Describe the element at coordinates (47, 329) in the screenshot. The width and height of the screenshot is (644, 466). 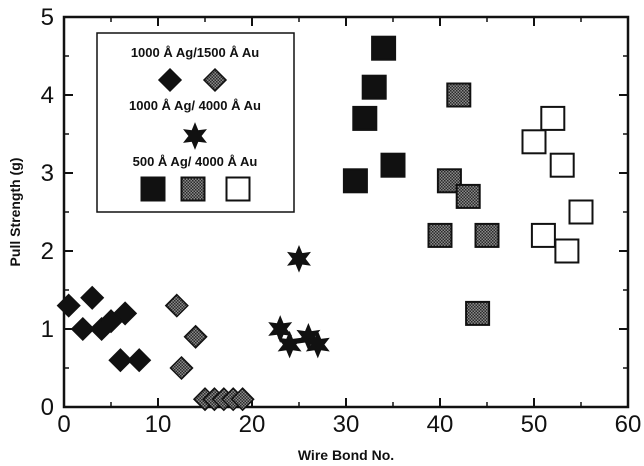
I see `y-tick-label: 1` at that location.